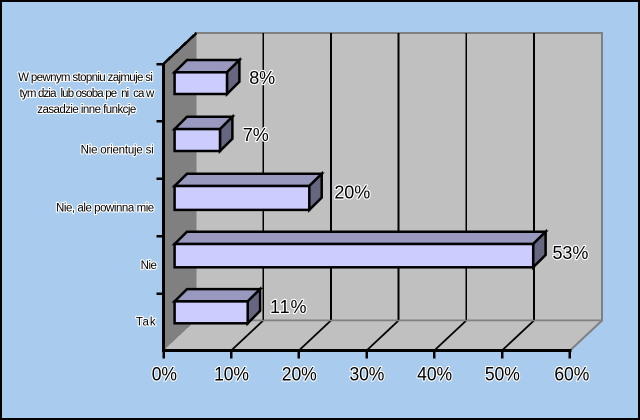 This screenshot has width=640, height=420. I want to click on svg-text: Tak, so click(146, 323).